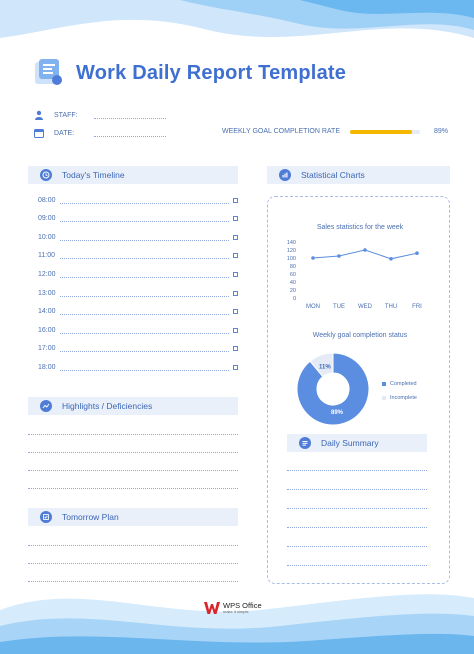  Describe the element at coordinates (130, 133) in the screenshot. I see `date-field` at that location.